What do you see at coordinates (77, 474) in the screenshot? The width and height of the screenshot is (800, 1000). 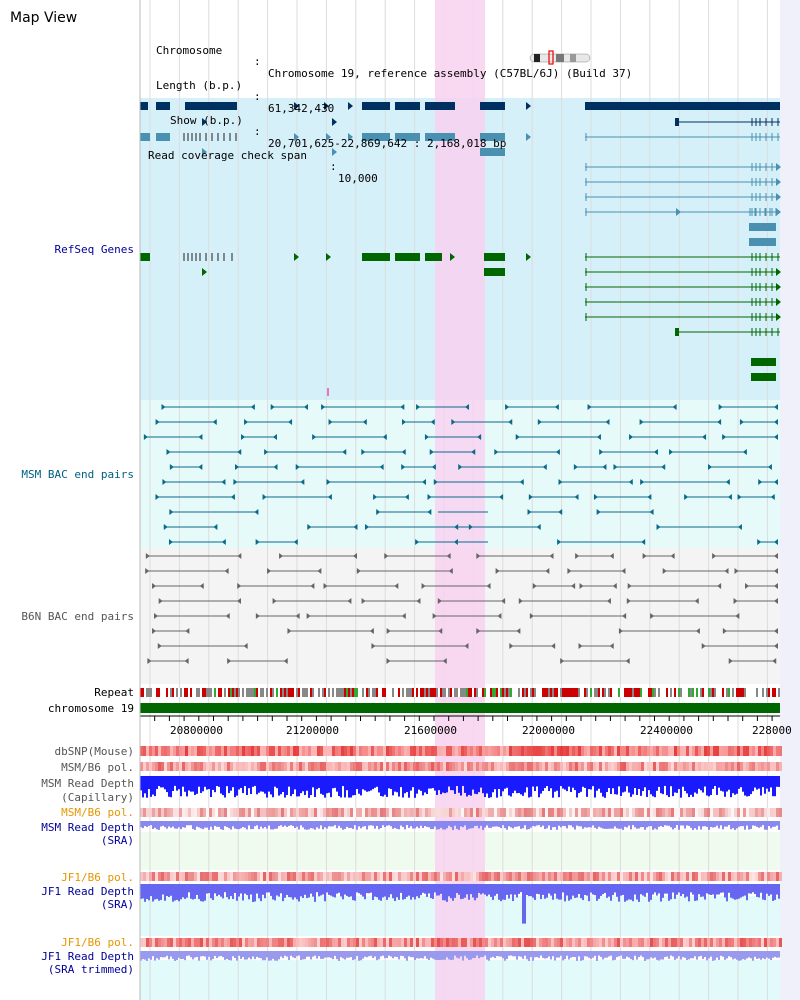 I see `track-label-msm-bac: MSM BAC end pairs` at bounding box center [77, 474].